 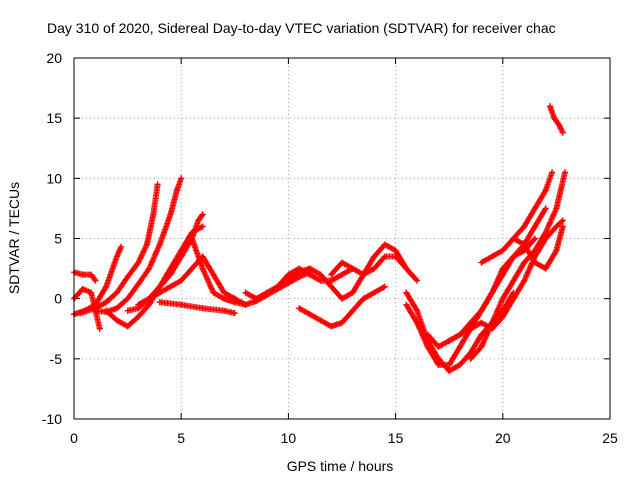 What do you see at coordinates (52, 419) in the screenshot?
I see `y-tick-label: -10` at bounding box center [52, 419].